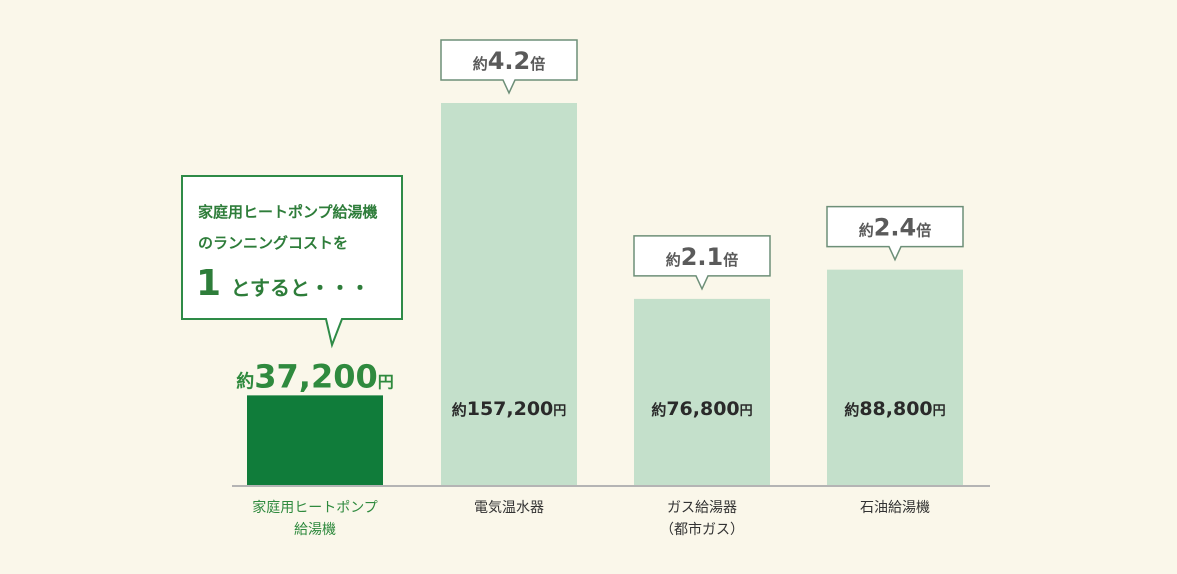 Image resolution: width=1177 pixels, height=574 pixels. I want to click on ratio-label-3: 約2.4倍, so click(895, 228).